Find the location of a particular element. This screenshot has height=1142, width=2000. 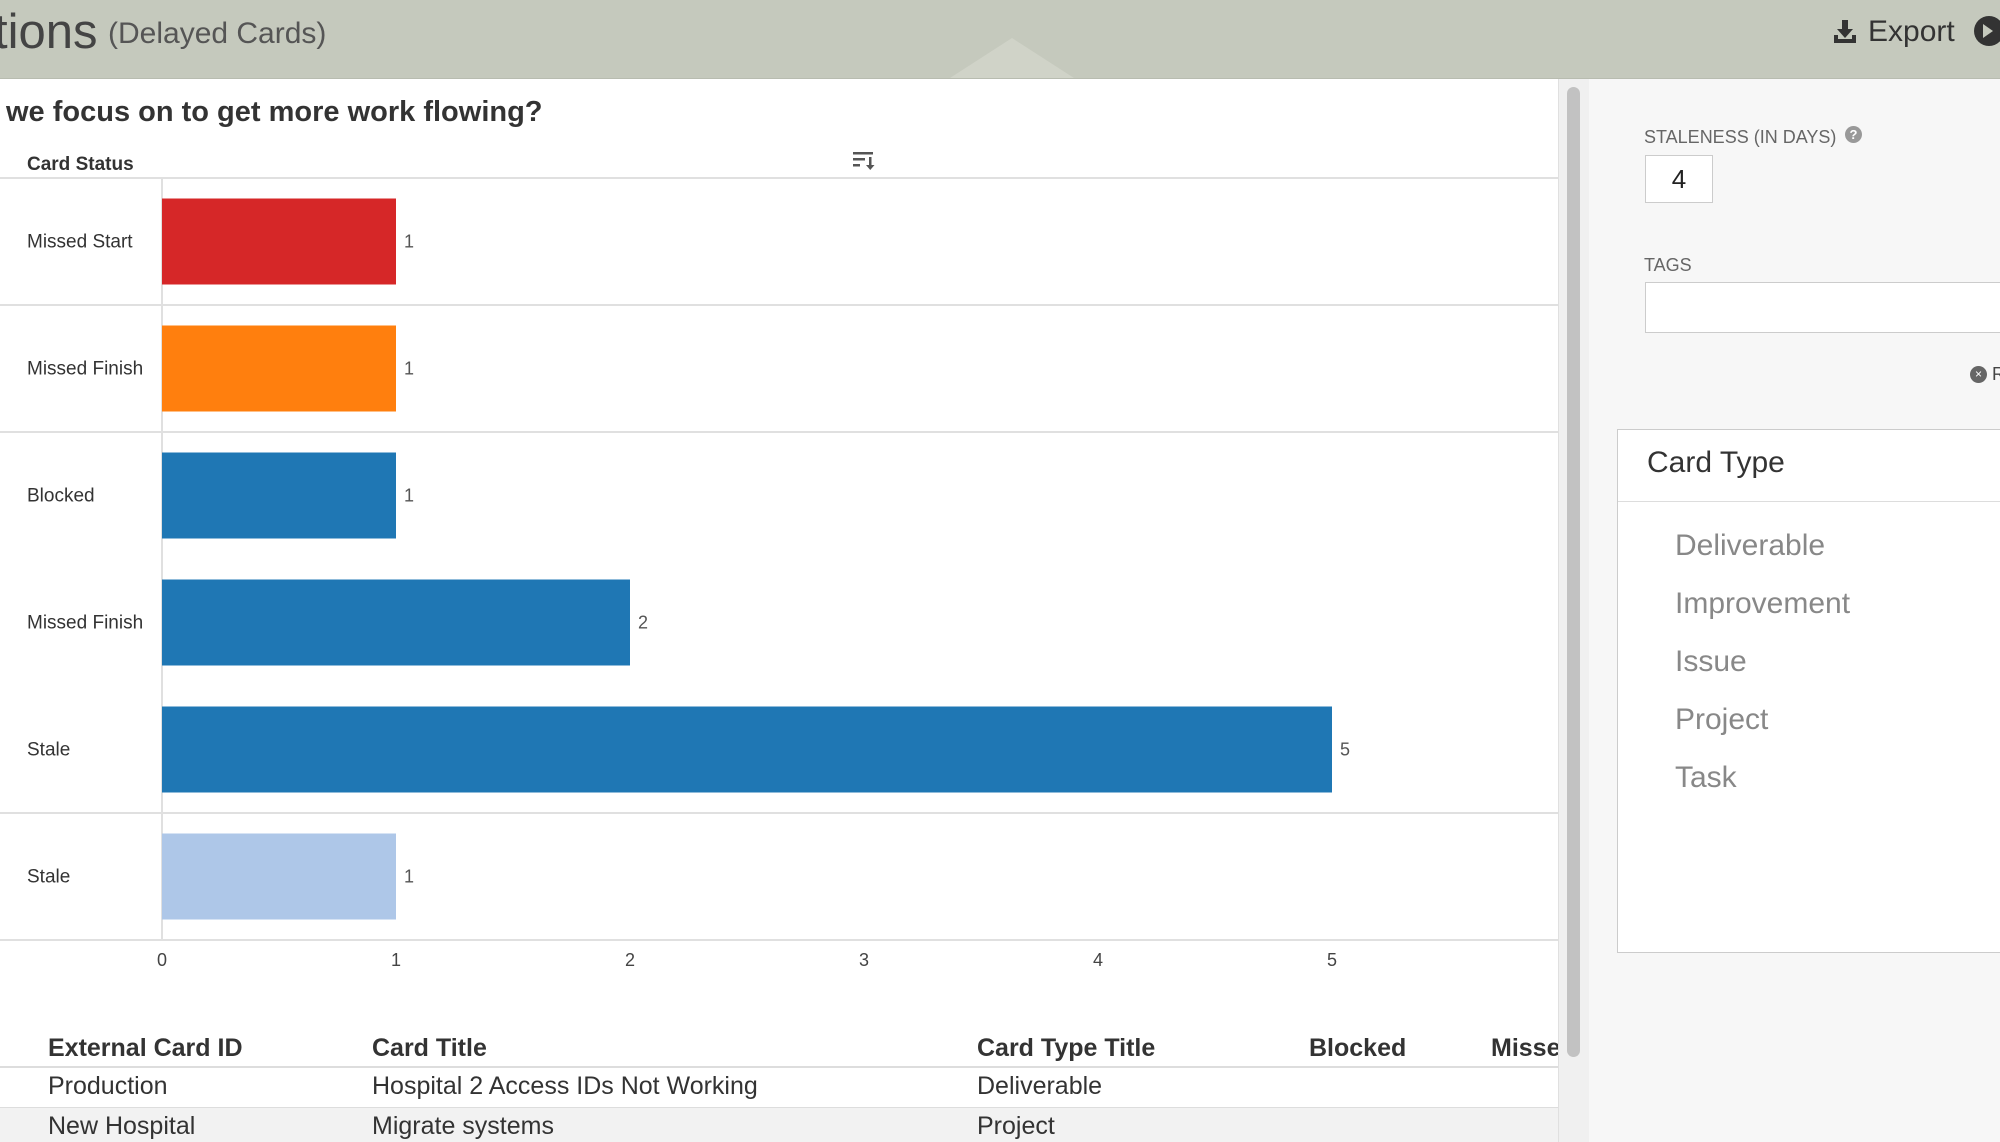

column-header-card-title: Card Title is located at coordinates (429, 1048).